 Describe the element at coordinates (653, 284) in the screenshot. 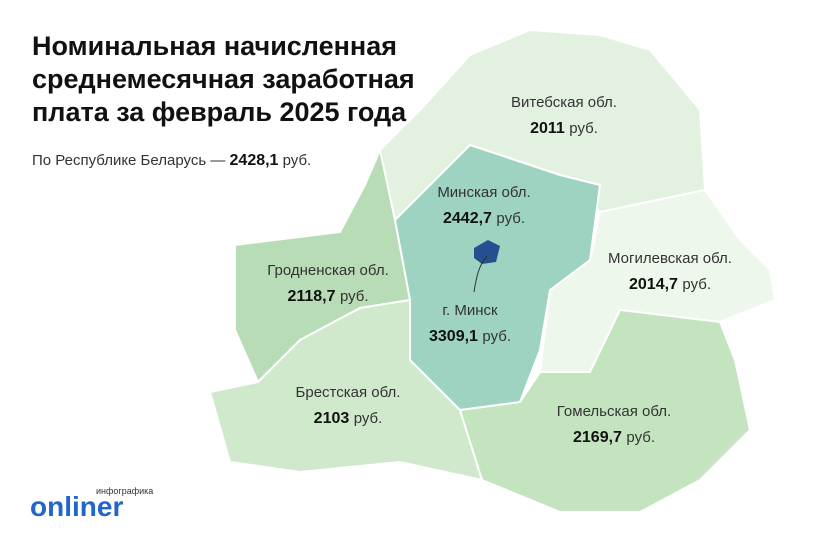

I see `region-value: 2014,7` at that location.